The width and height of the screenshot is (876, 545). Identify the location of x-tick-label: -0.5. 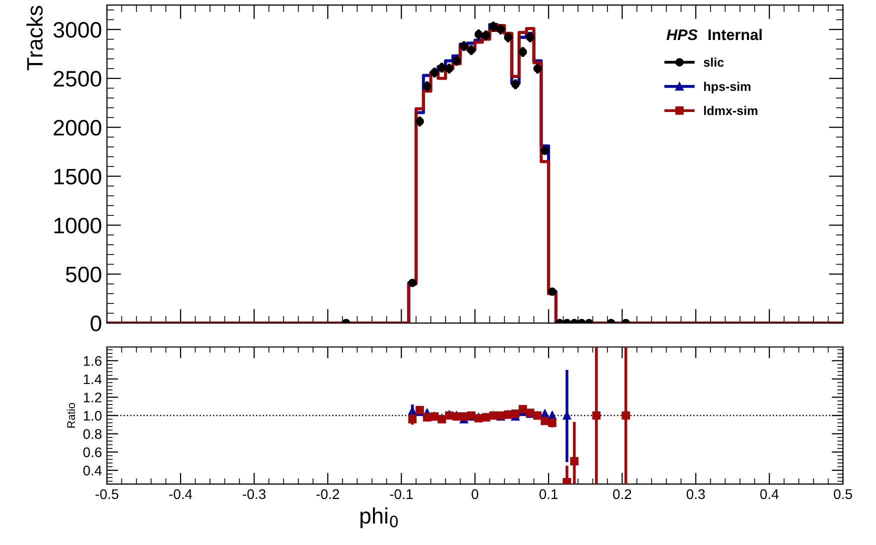
(107, 494).